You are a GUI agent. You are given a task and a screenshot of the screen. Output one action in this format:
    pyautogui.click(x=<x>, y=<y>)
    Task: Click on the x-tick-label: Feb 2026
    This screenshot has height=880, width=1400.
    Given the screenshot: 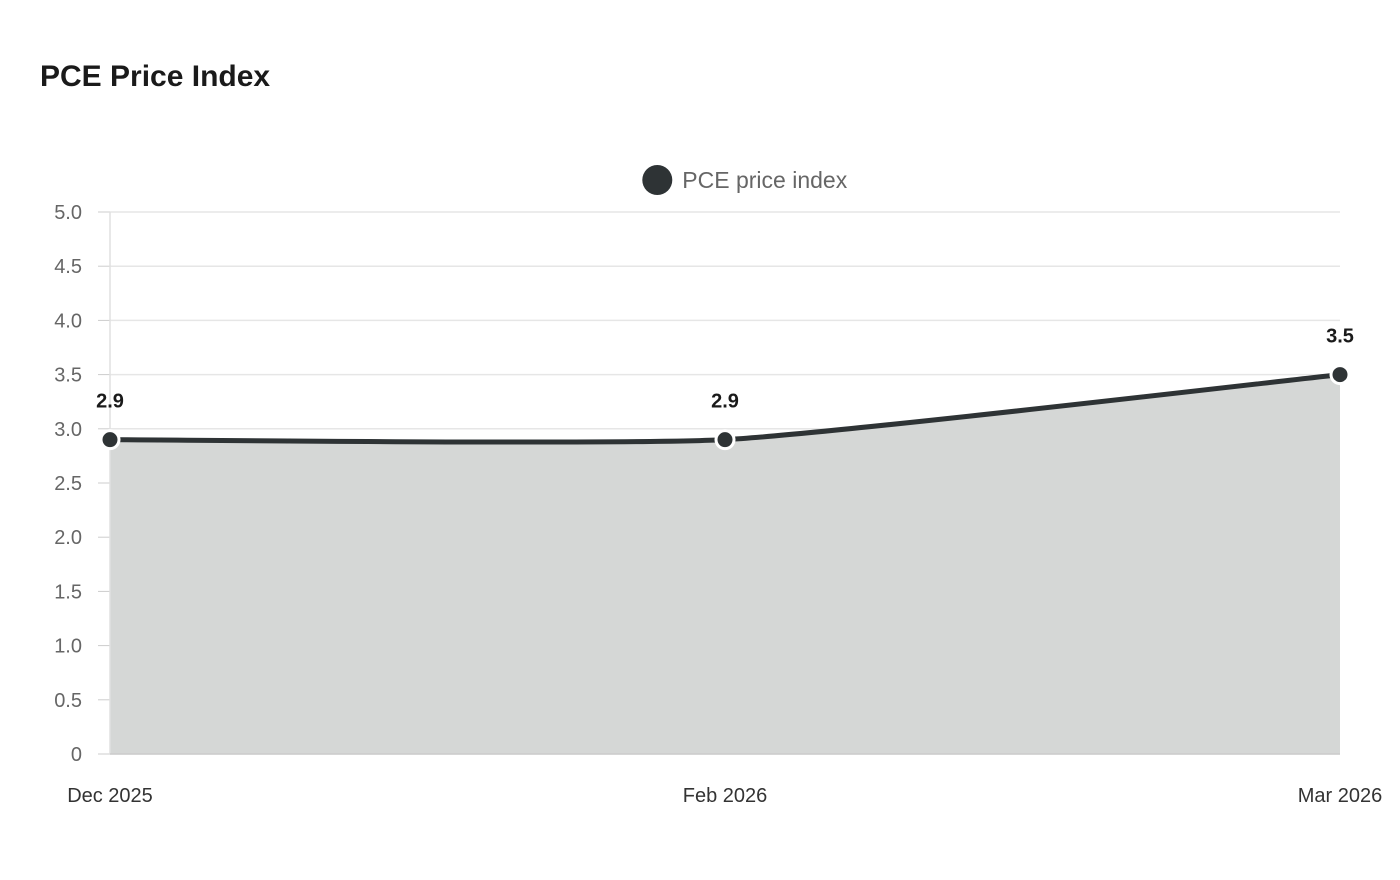 What is the action you would take?
    pyautogui.click(x=725, y=796)
    